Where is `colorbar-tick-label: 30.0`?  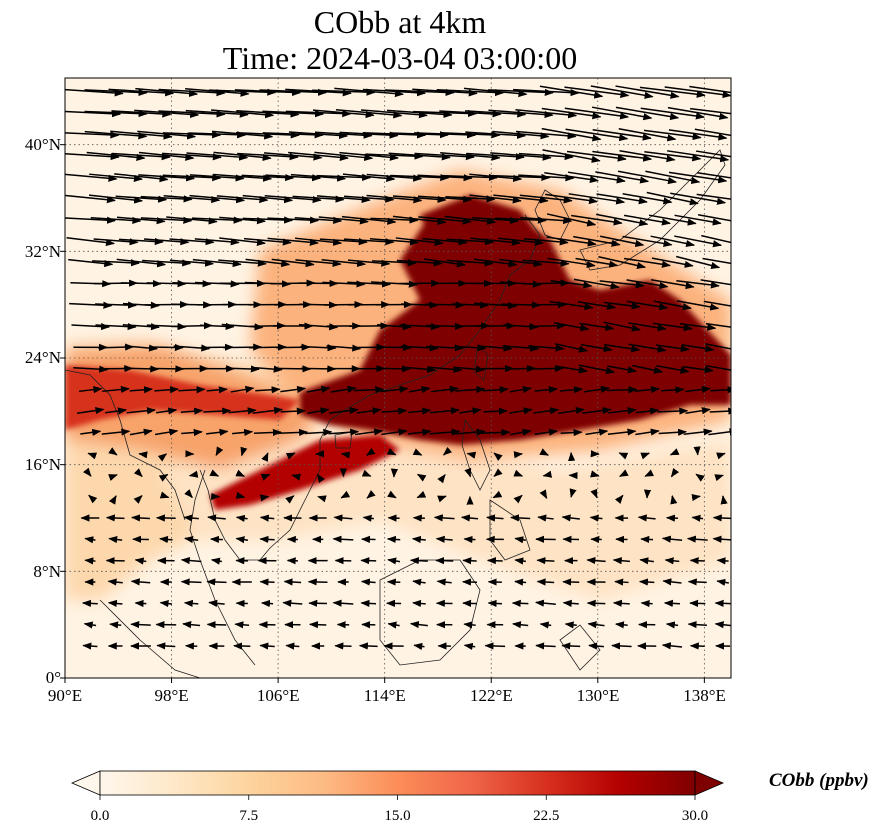
colorbar-tick-label: 30.0 is located at coordinates (695, 816).